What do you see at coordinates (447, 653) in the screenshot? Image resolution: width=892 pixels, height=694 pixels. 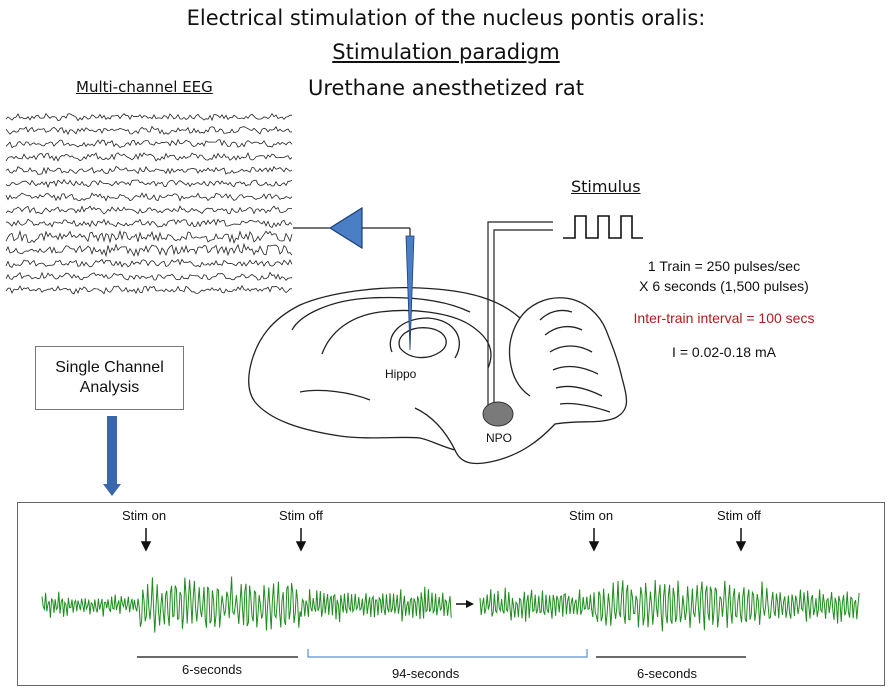 I see `gap-bracket` at bounding box center [447, 653].